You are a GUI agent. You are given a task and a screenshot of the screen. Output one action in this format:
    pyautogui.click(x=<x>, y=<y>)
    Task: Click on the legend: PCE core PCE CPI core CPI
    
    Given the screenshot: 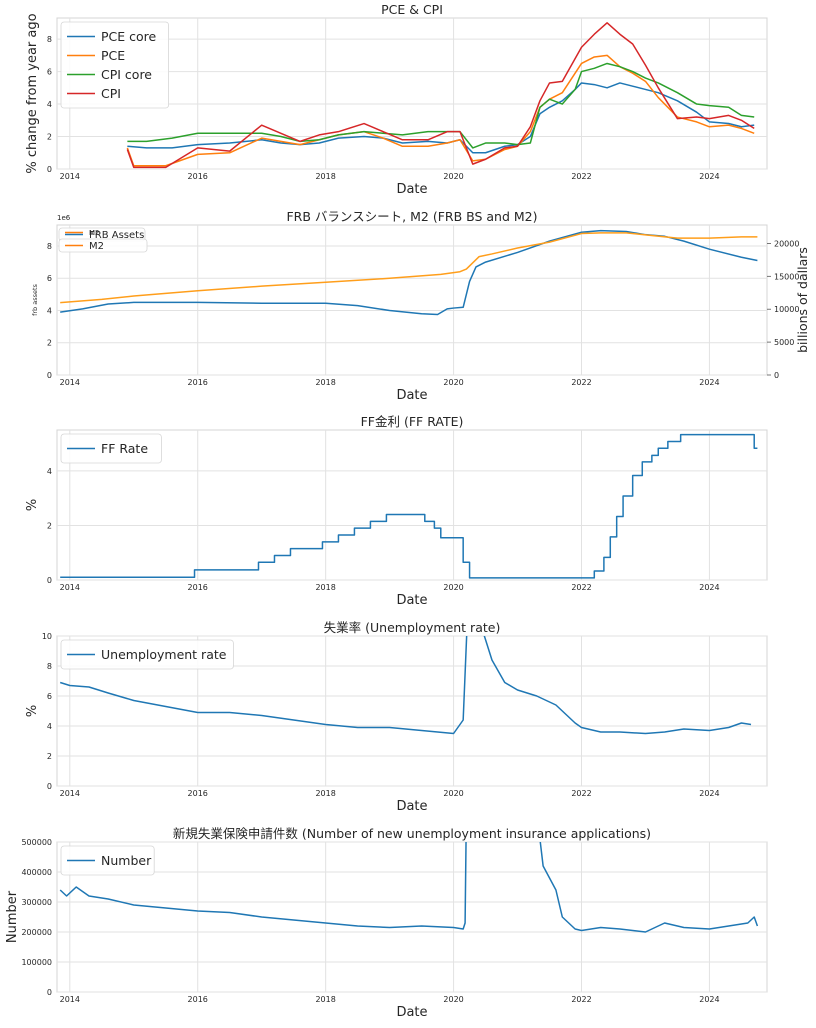 What is the action you would take?
    pyautogui.click(x=114, y=65)
    